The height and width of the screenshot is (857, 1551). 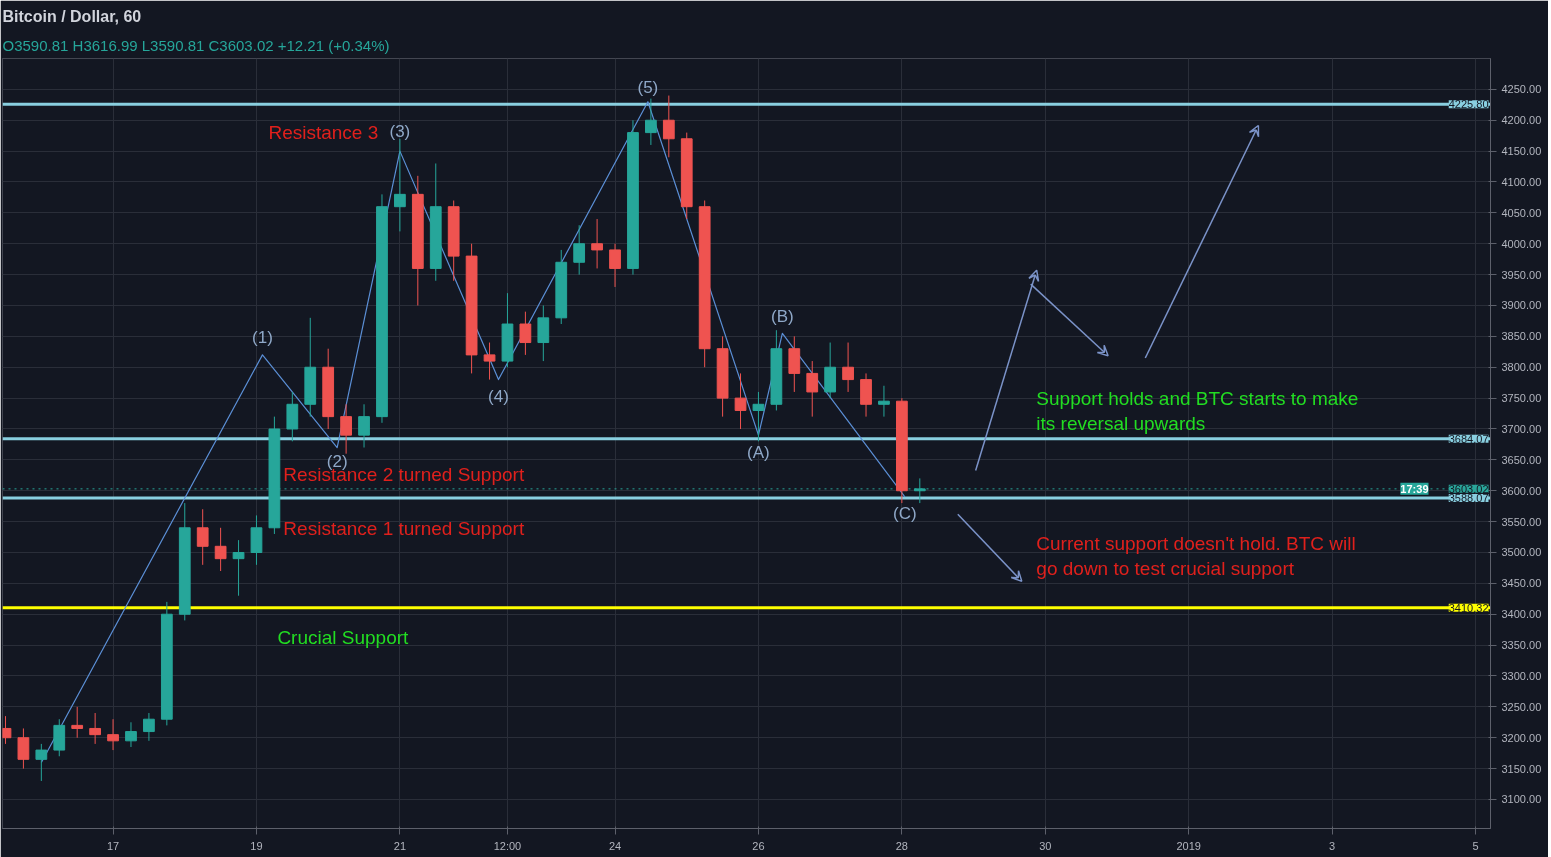 What do you see at coordinates (1521, 799) in the screenshot?
I see `y-tick-label: 3100.00` at bounding box center [1521, 799].